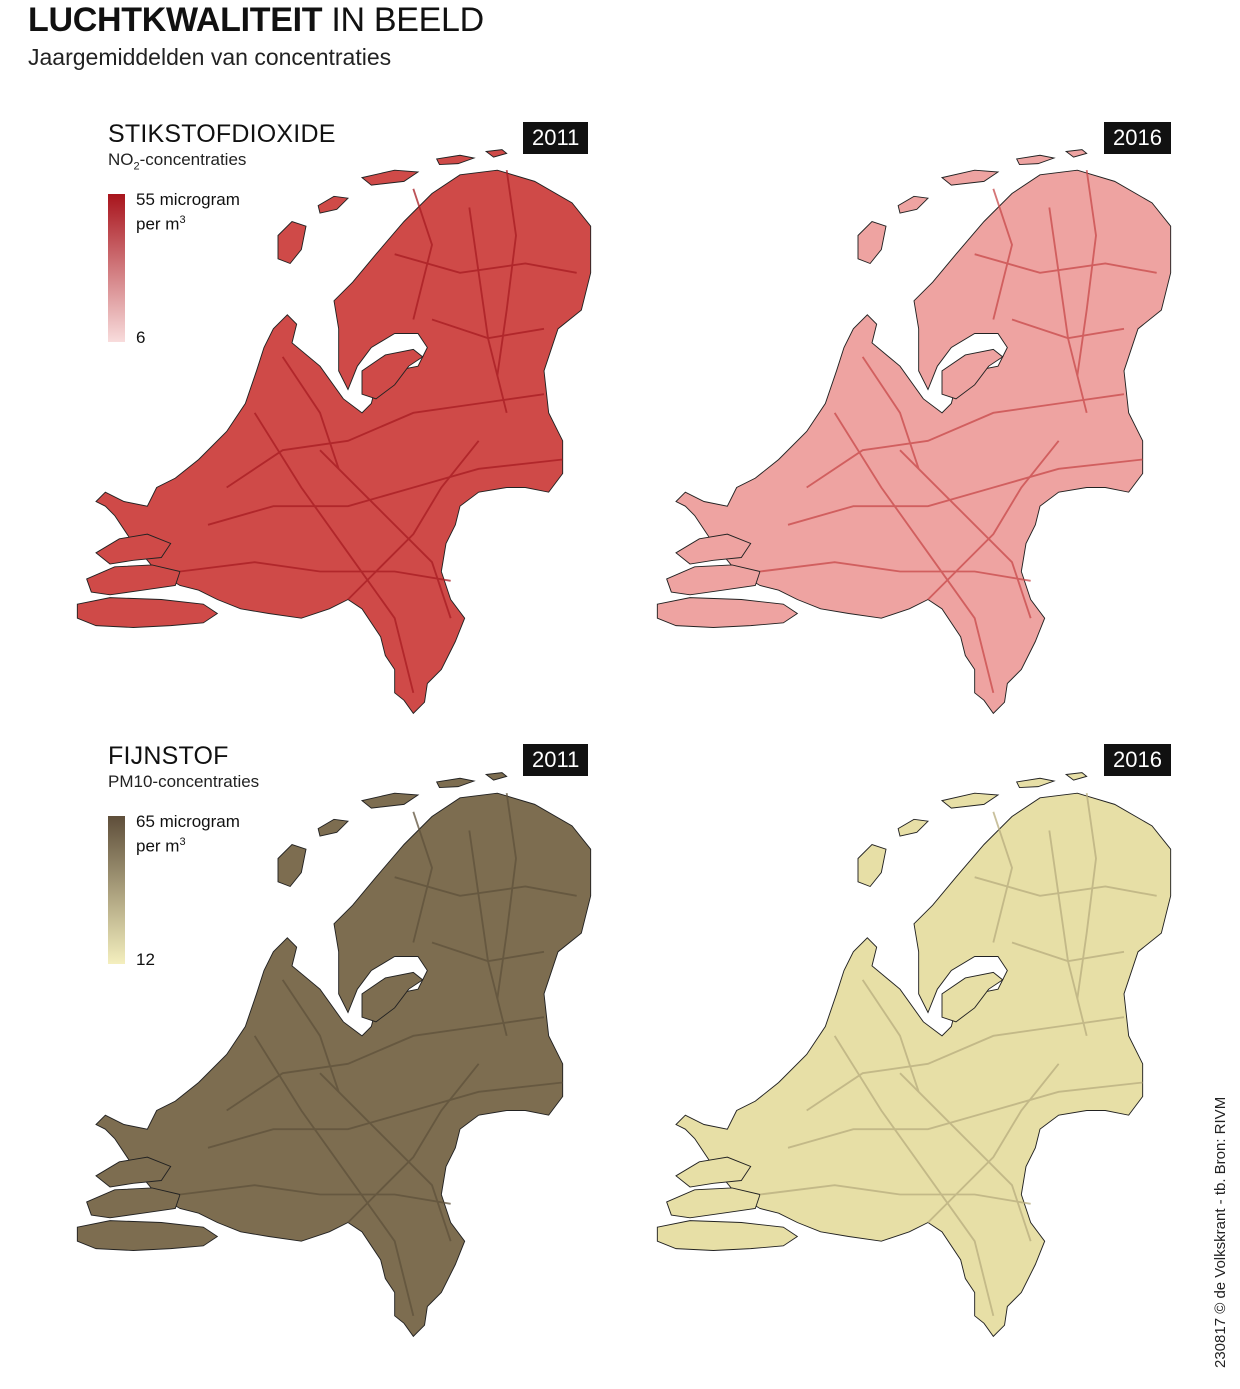 This screenshot has height=1389, width=1240. I want to click on pm10-2016-island-terschelling-region, so click(970, 800).